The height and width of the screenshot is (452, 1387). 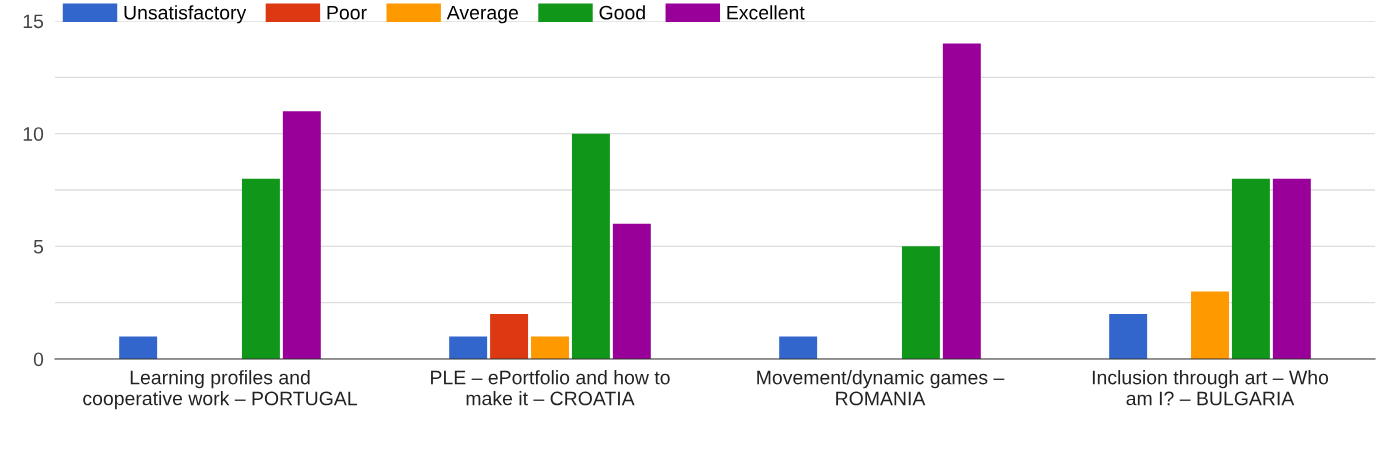 I want to click on legend-label: Poor, so click(x=347, y=12).